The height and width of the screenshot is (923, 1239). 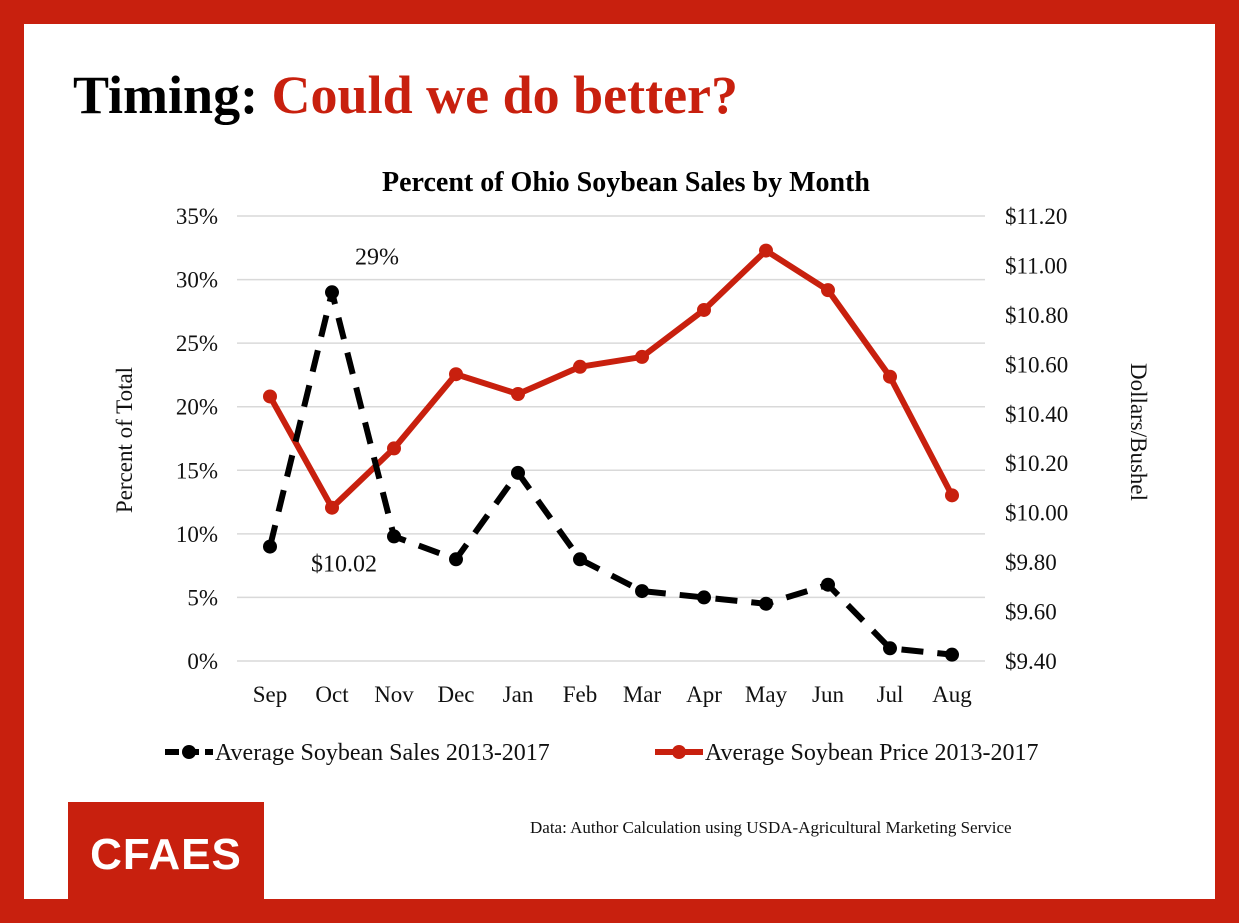 What do you see at coordinates (1031, 612) in the screenshot?
I see `right-tick-label: $9.60` at bounding box center [1031, 612].